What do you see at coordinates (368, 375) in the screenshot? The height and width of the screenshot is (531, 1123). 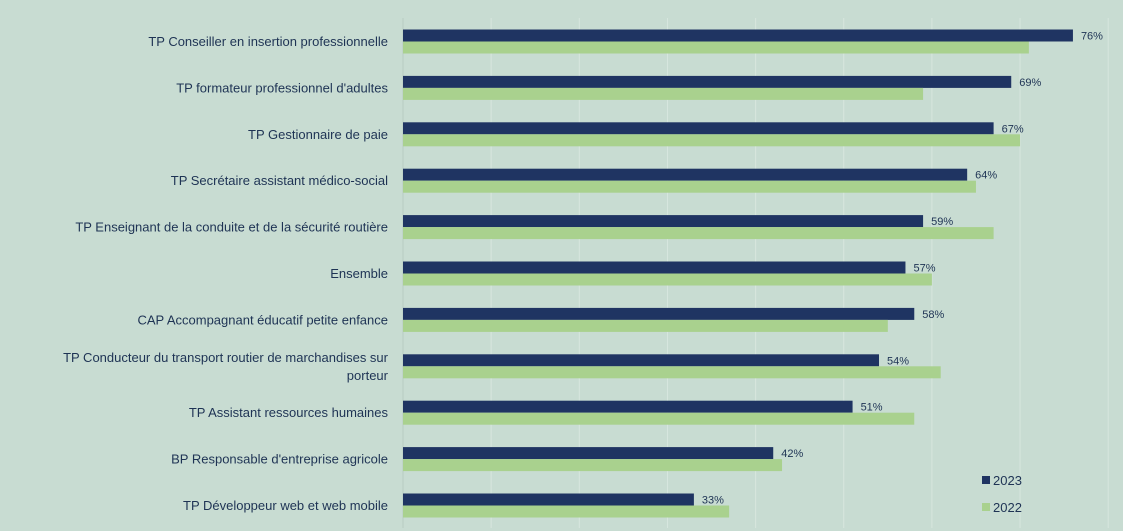 I see `category-label: porteur` at bounding box center [368, 375].